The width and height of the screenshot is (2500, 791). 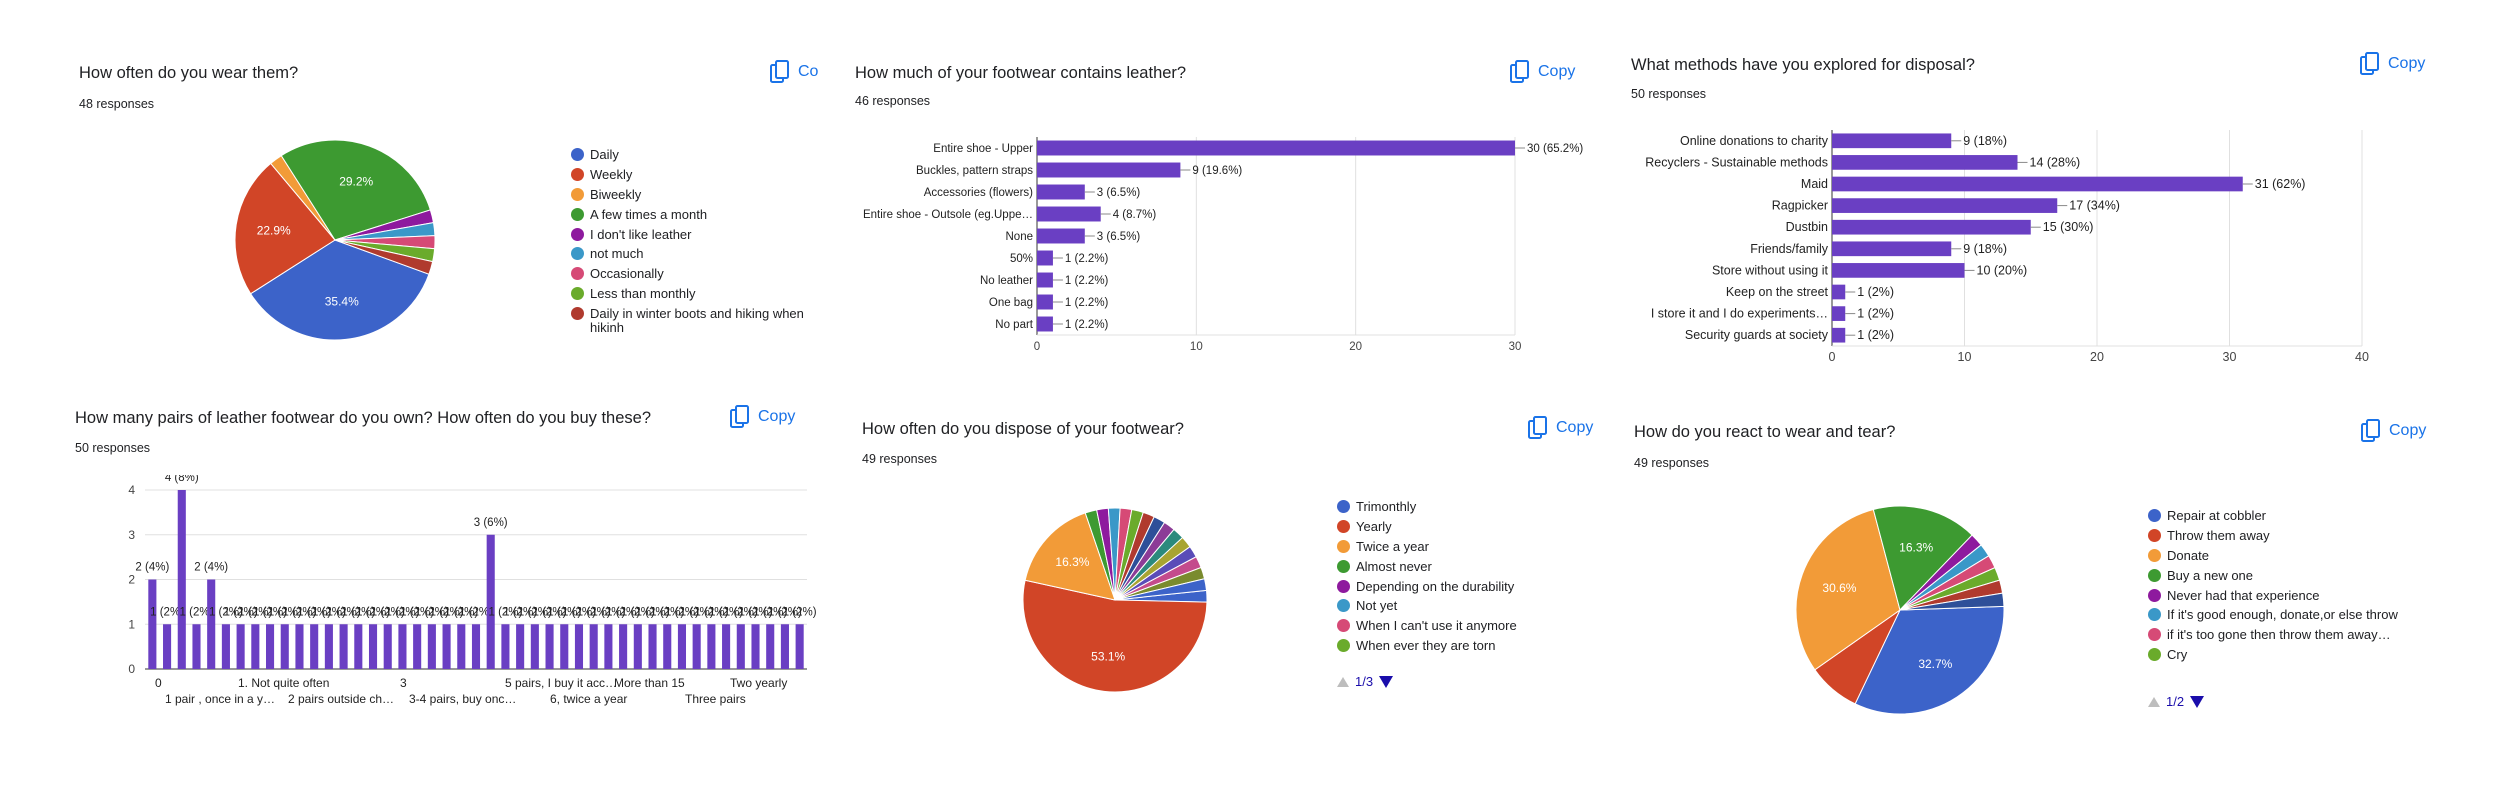 What do you see at coordinates (1108, 657) in the screenshot?
I see `slice-label: 53.1%` at bounding box center [1108, 657].